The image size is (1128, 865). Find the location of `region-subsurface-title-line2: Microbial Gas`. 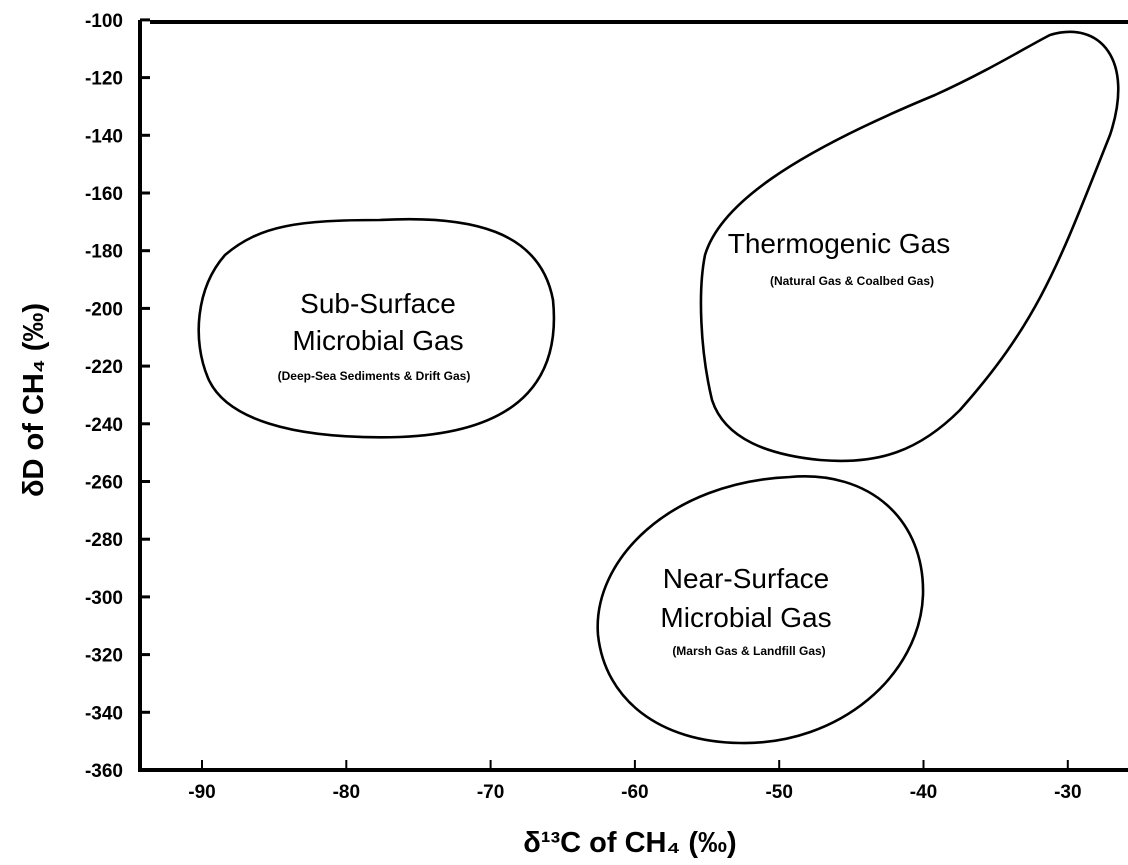

region-subsurface-title-line2: Microbial Gas is located at coordinates (377, 340).